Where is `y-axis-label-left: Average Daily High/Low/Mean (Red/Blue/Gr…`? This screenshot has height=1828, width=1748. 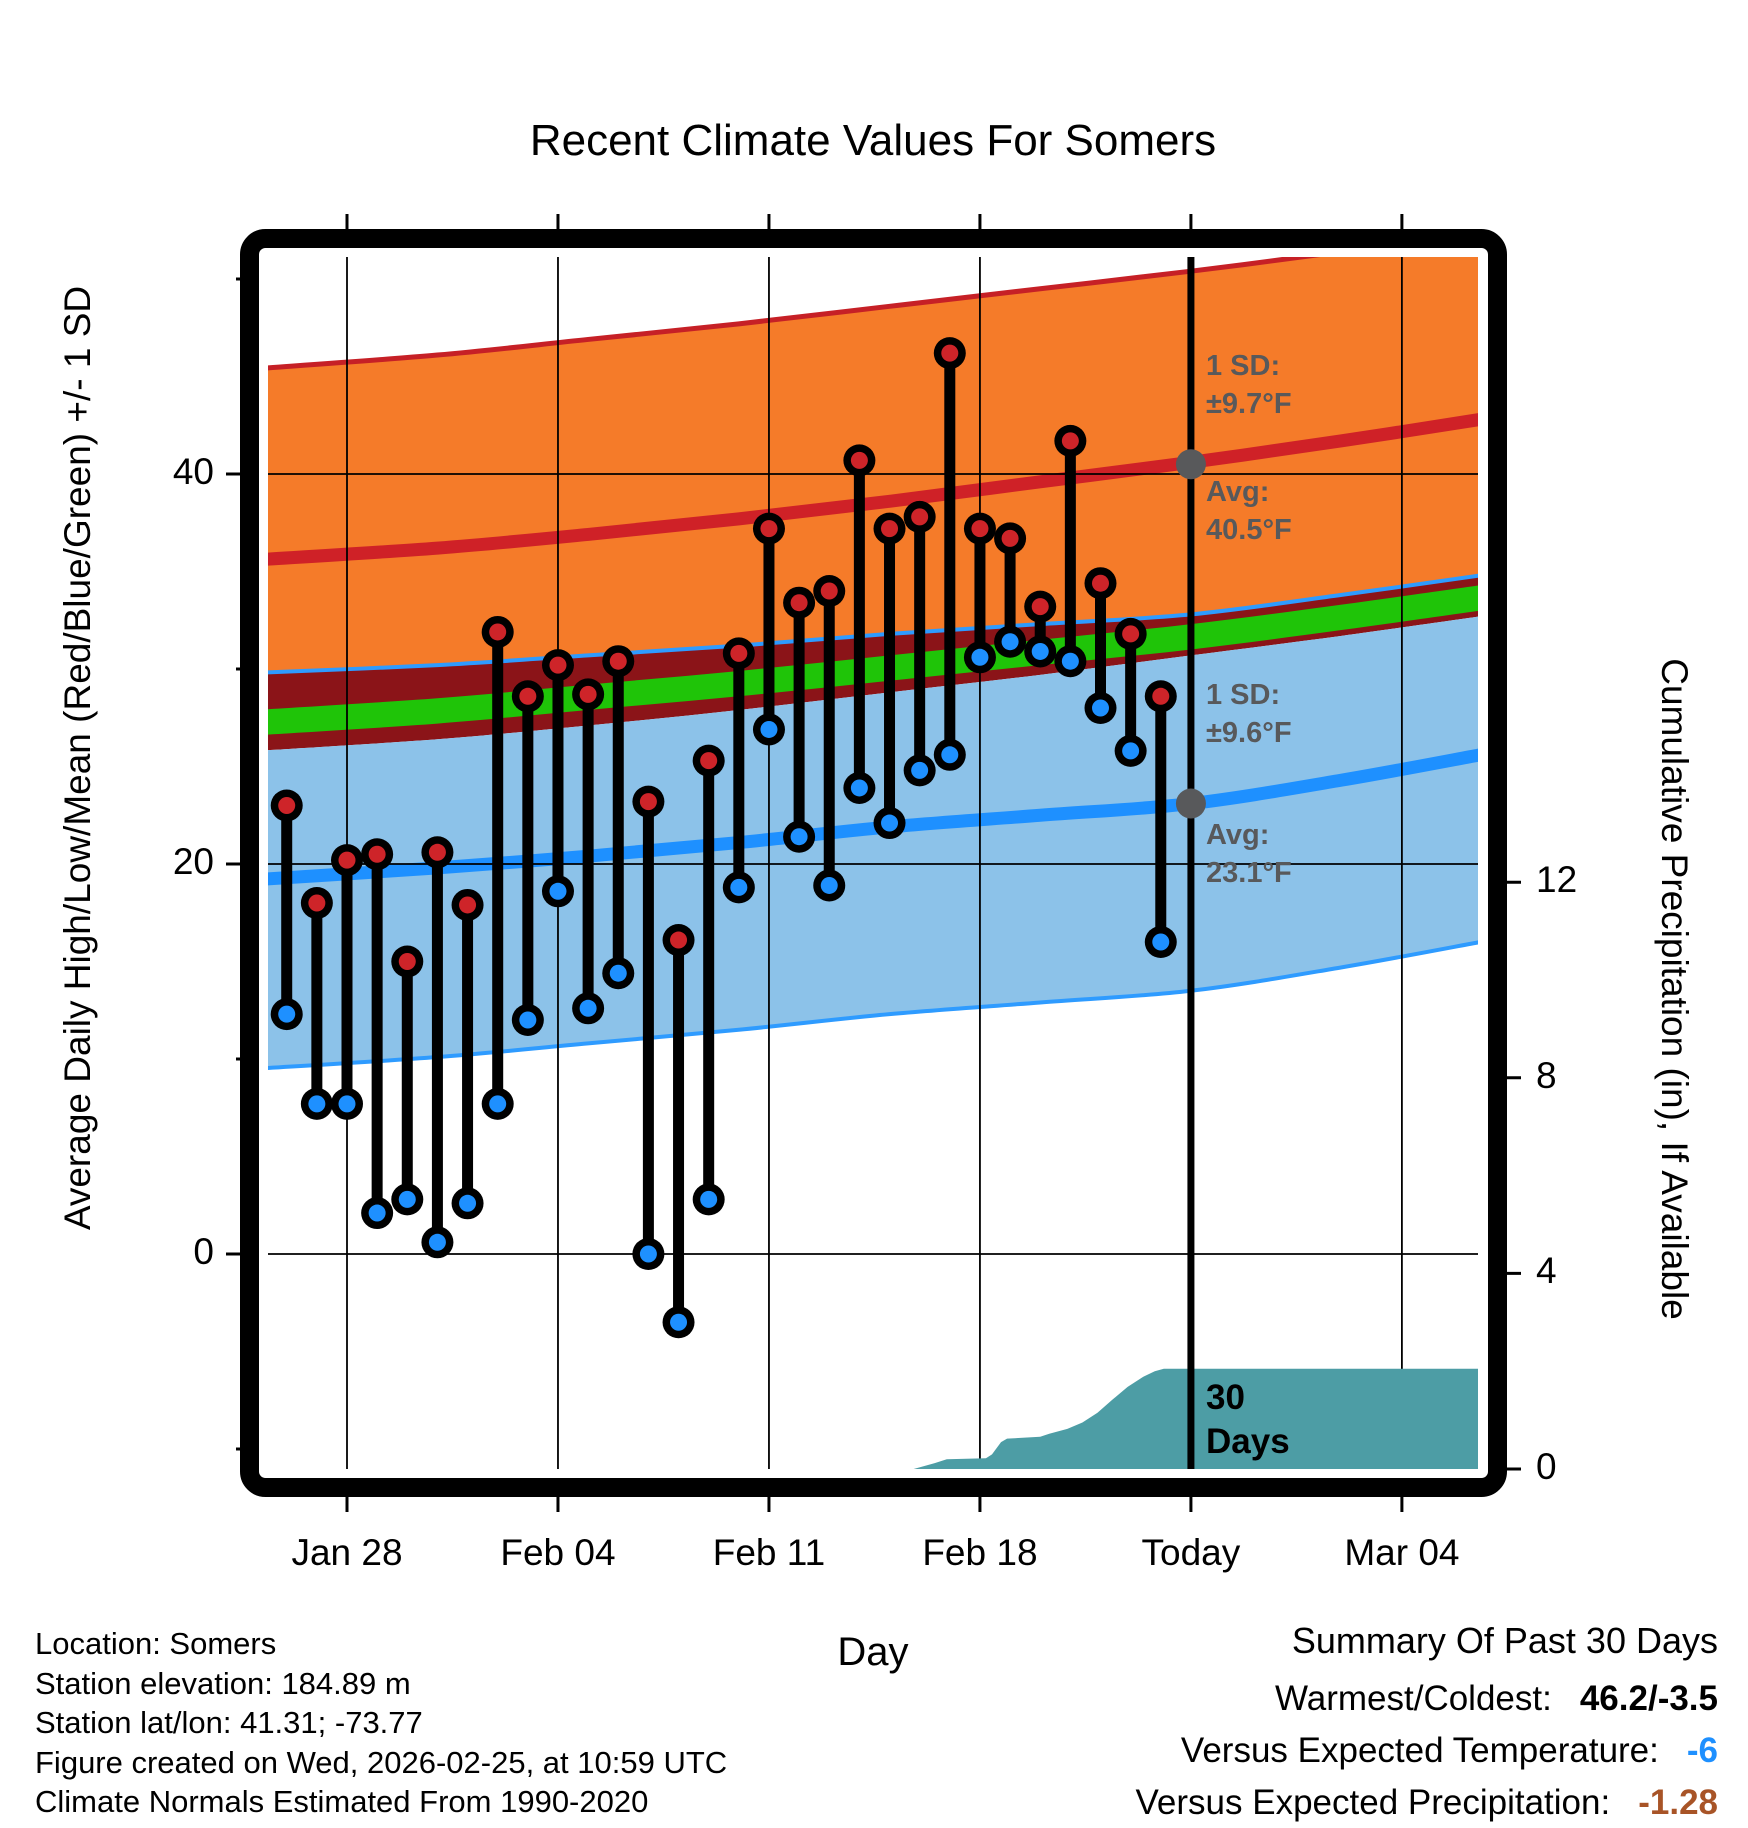
y-axis-label-left: Average Daily High/Low/Mean (Red/Blue/Gr… is located at coordinates (77, 758).